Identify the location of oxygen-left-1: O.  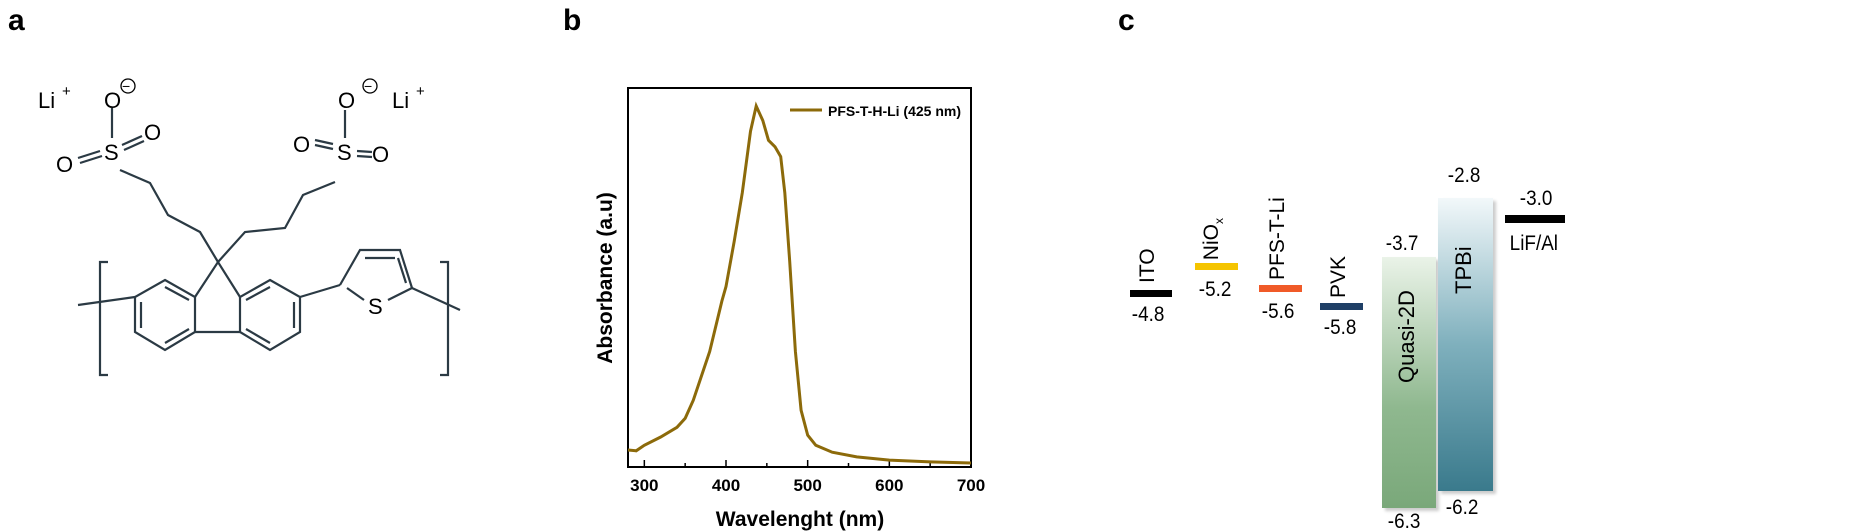
(64, 164).